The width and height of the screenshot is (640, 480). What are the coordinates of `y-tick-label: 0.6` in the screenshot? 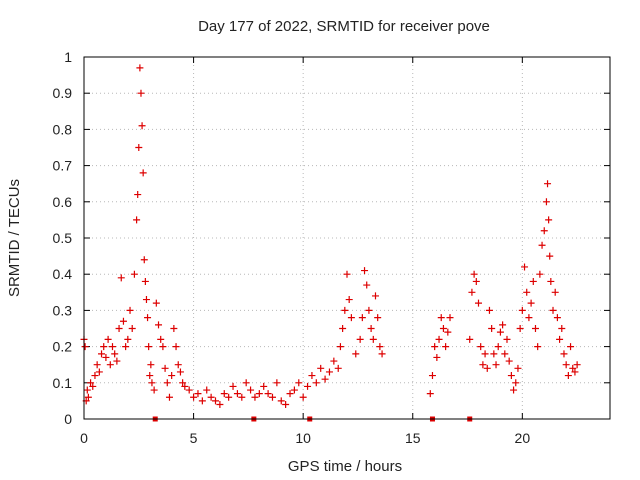 It's located at (63, 202).